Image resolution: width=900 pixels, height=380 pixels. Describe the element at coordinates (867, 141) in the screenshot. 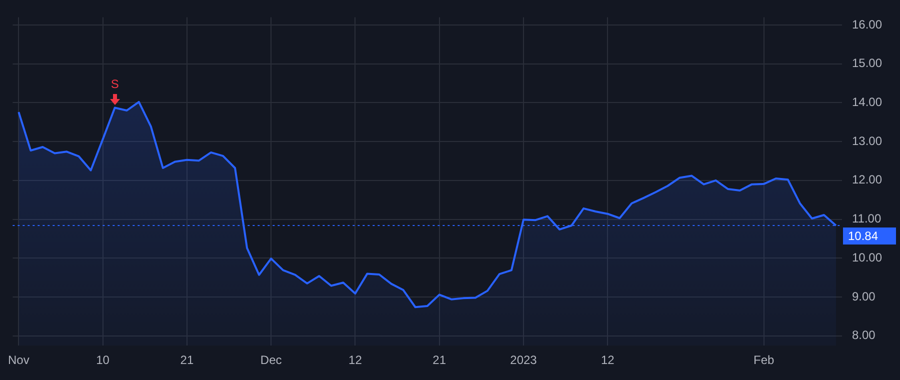

I see `y-tick-label: 13.00` at that location.